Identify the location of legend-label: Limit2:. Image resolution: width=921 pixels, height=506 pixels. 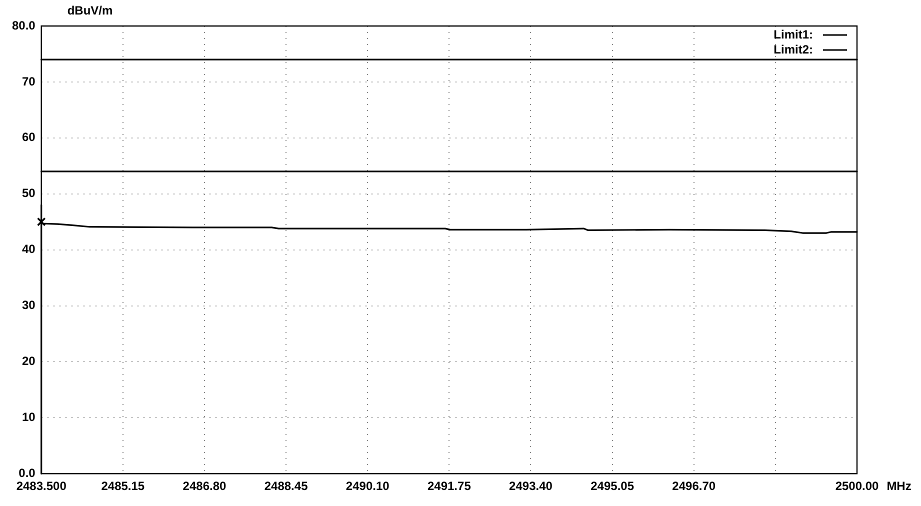
(794, 49).